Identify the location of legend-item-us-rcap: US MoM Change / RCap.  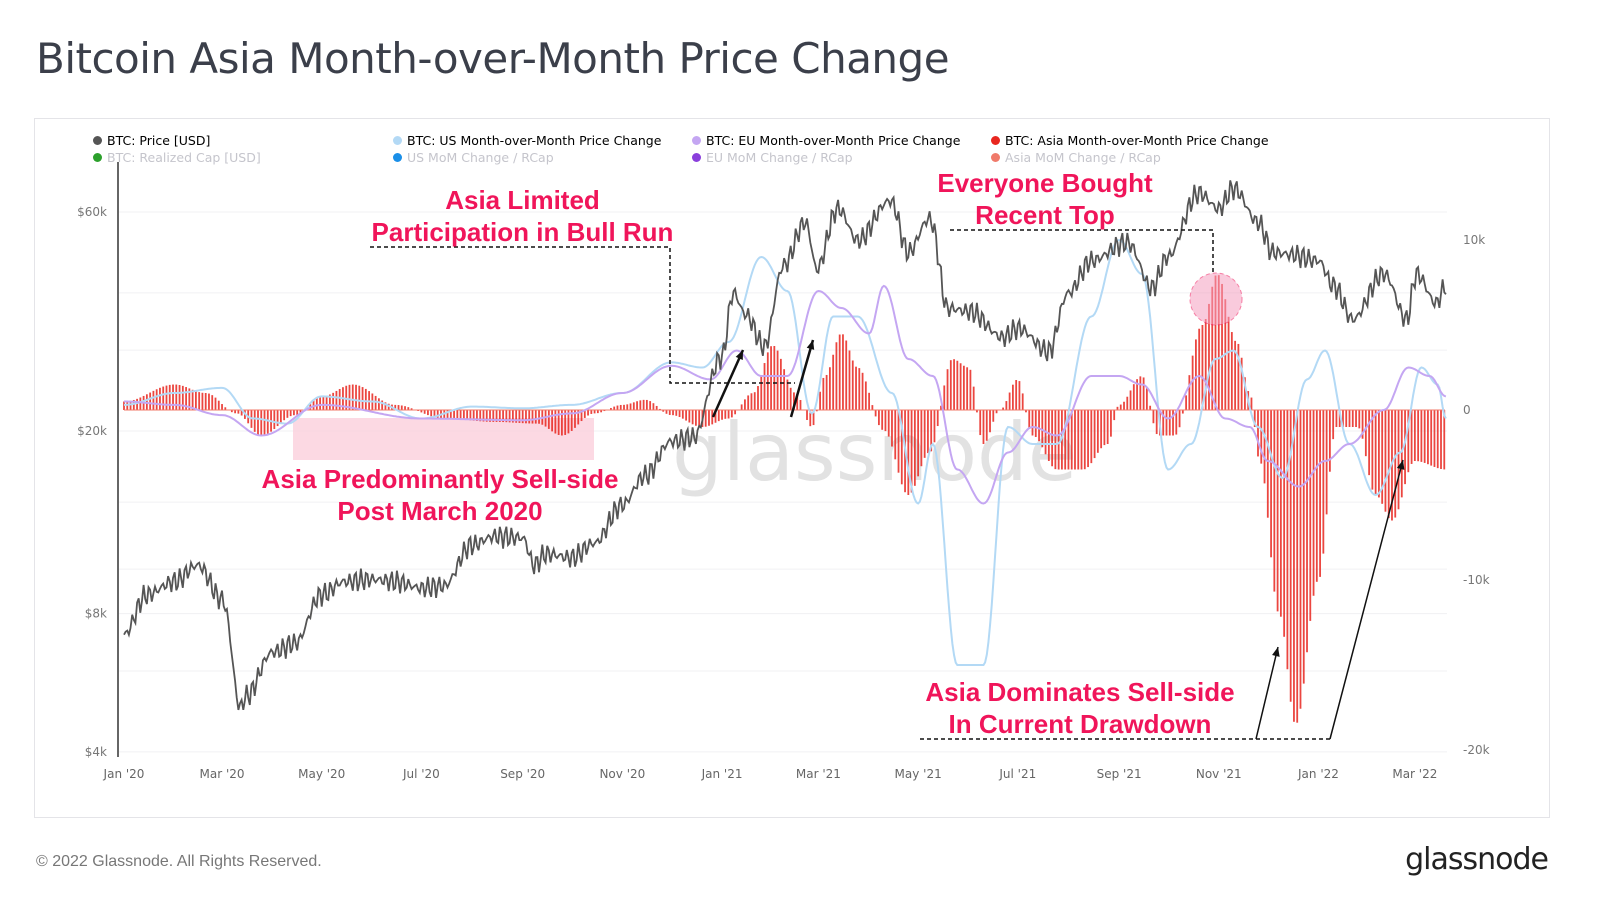
(473, 157).